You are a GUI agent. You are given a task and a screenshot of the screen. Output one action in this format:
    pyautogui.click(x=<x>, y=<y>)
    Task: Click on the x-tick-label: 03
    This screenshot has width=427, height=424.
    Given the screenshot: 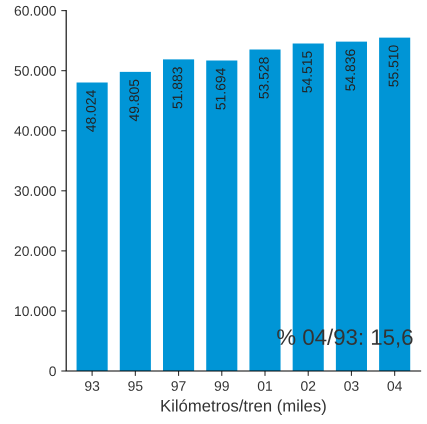 What is the action you would take?
    pyautogui.click(x=351, y=386)
    